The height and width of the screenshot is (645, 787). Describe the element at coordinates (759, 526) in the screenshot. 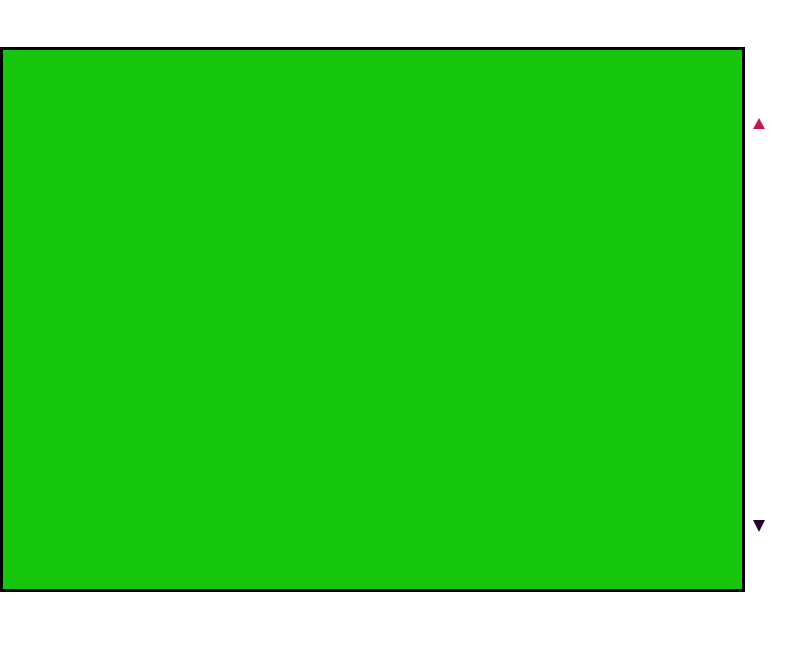

I see `colorbar-bottom-arrow` at that location.